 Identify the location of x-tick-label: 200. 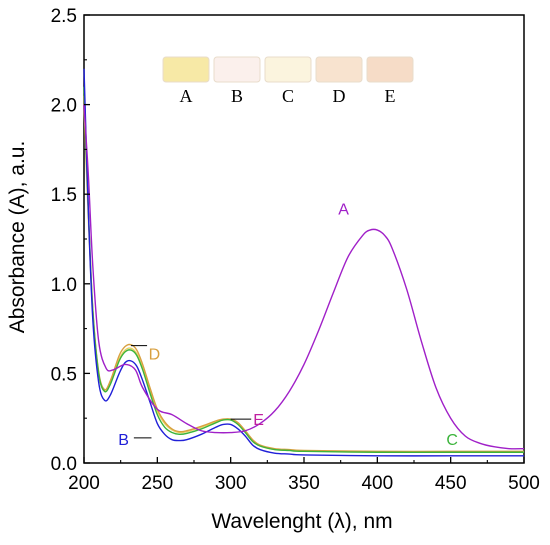
(84, 483).